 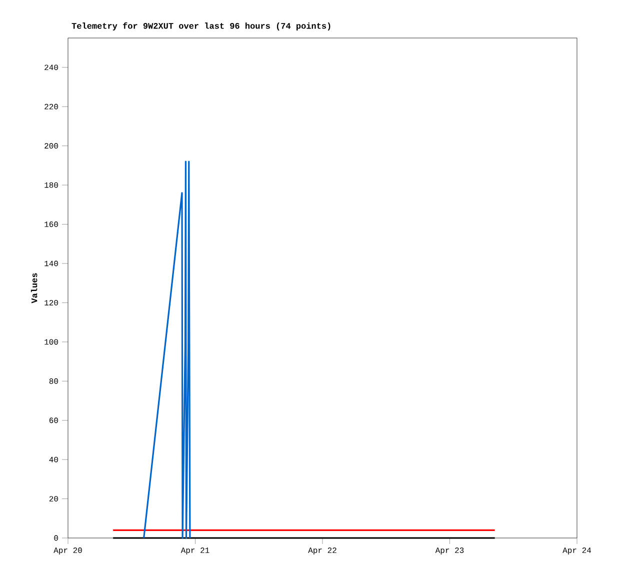 What do you see at coordinates (53, 421) in the screenshot?
I see `y-tick-label: 60` at bounding box center [53, 421].